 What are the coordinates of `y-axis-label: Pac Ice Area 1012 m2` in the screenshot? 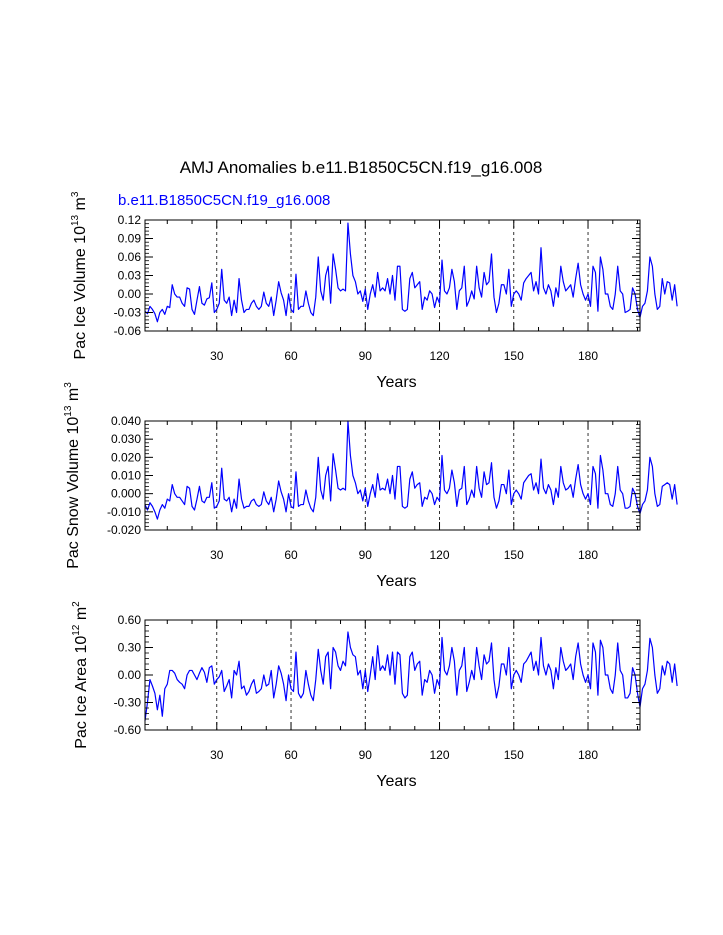 It's located at (80, 675).